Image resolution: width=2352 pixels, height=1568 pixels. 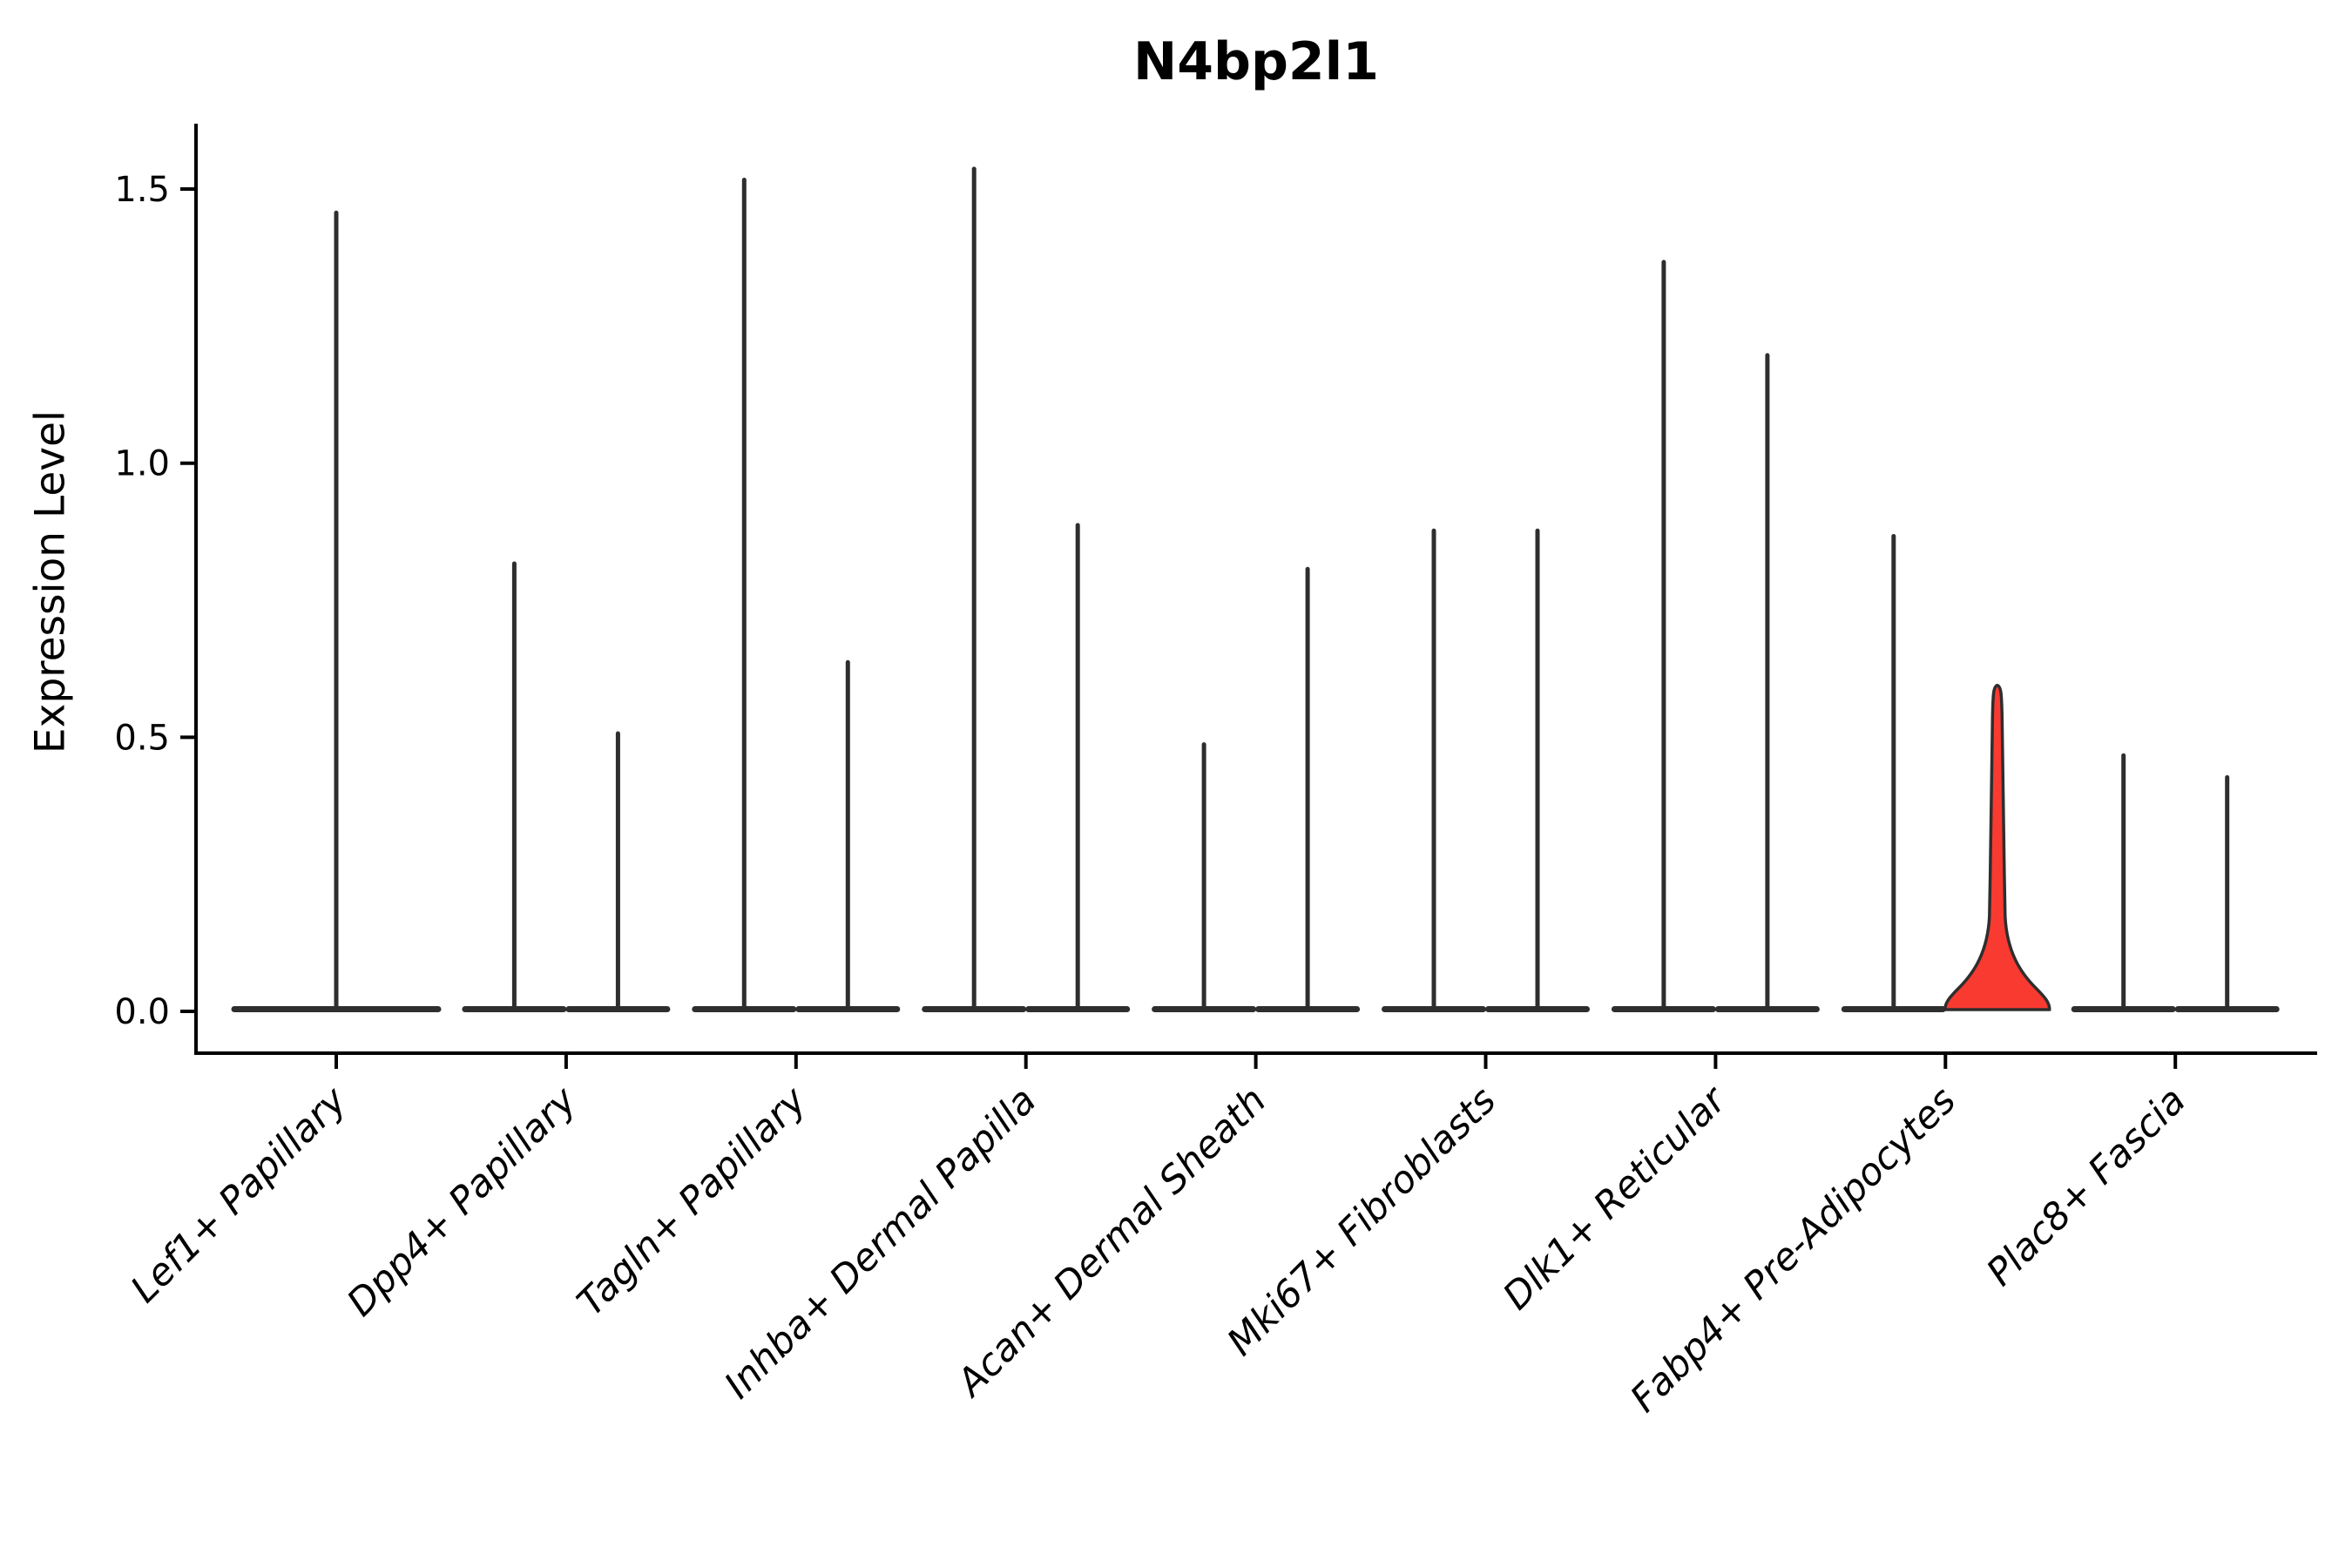 I want to click on x-tick-label: Dlk1+ Reticular, so click(x=1615, y=1198).